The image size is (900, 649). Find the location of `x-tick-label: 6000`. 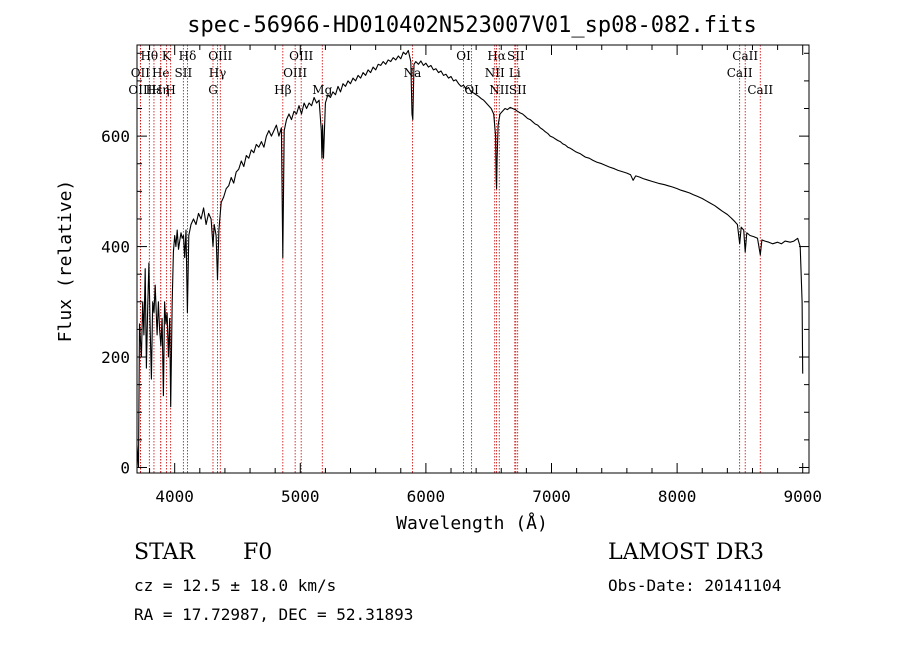

x-tick-label: 6000 is located at coordinates (426, 496).